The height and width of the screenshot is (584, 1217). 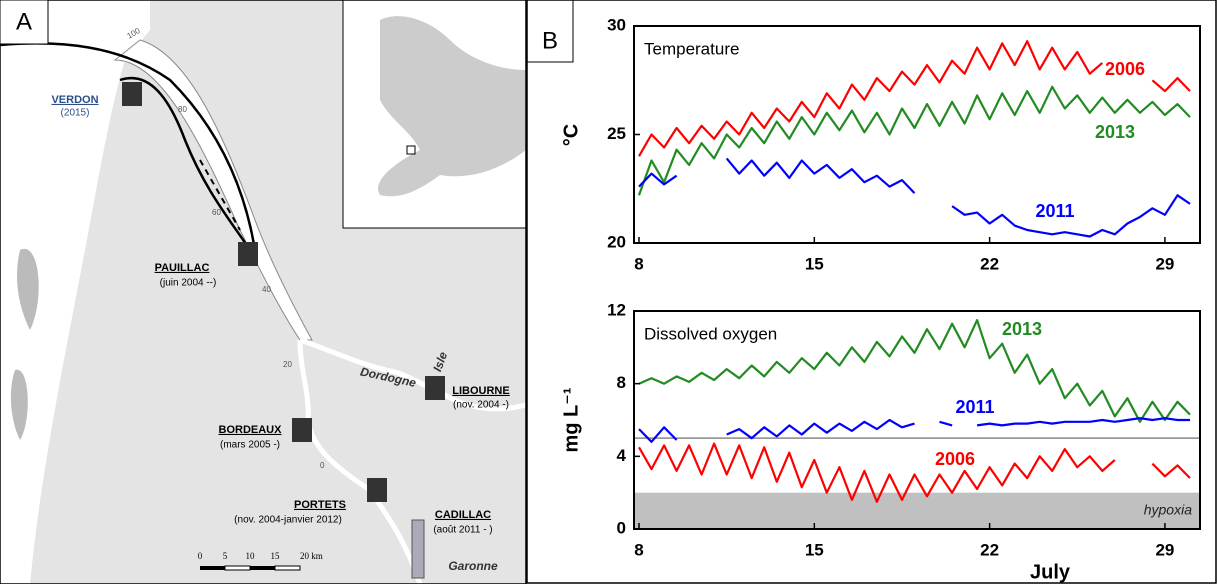 I want to click on estuary, so click(x=213, y=190).